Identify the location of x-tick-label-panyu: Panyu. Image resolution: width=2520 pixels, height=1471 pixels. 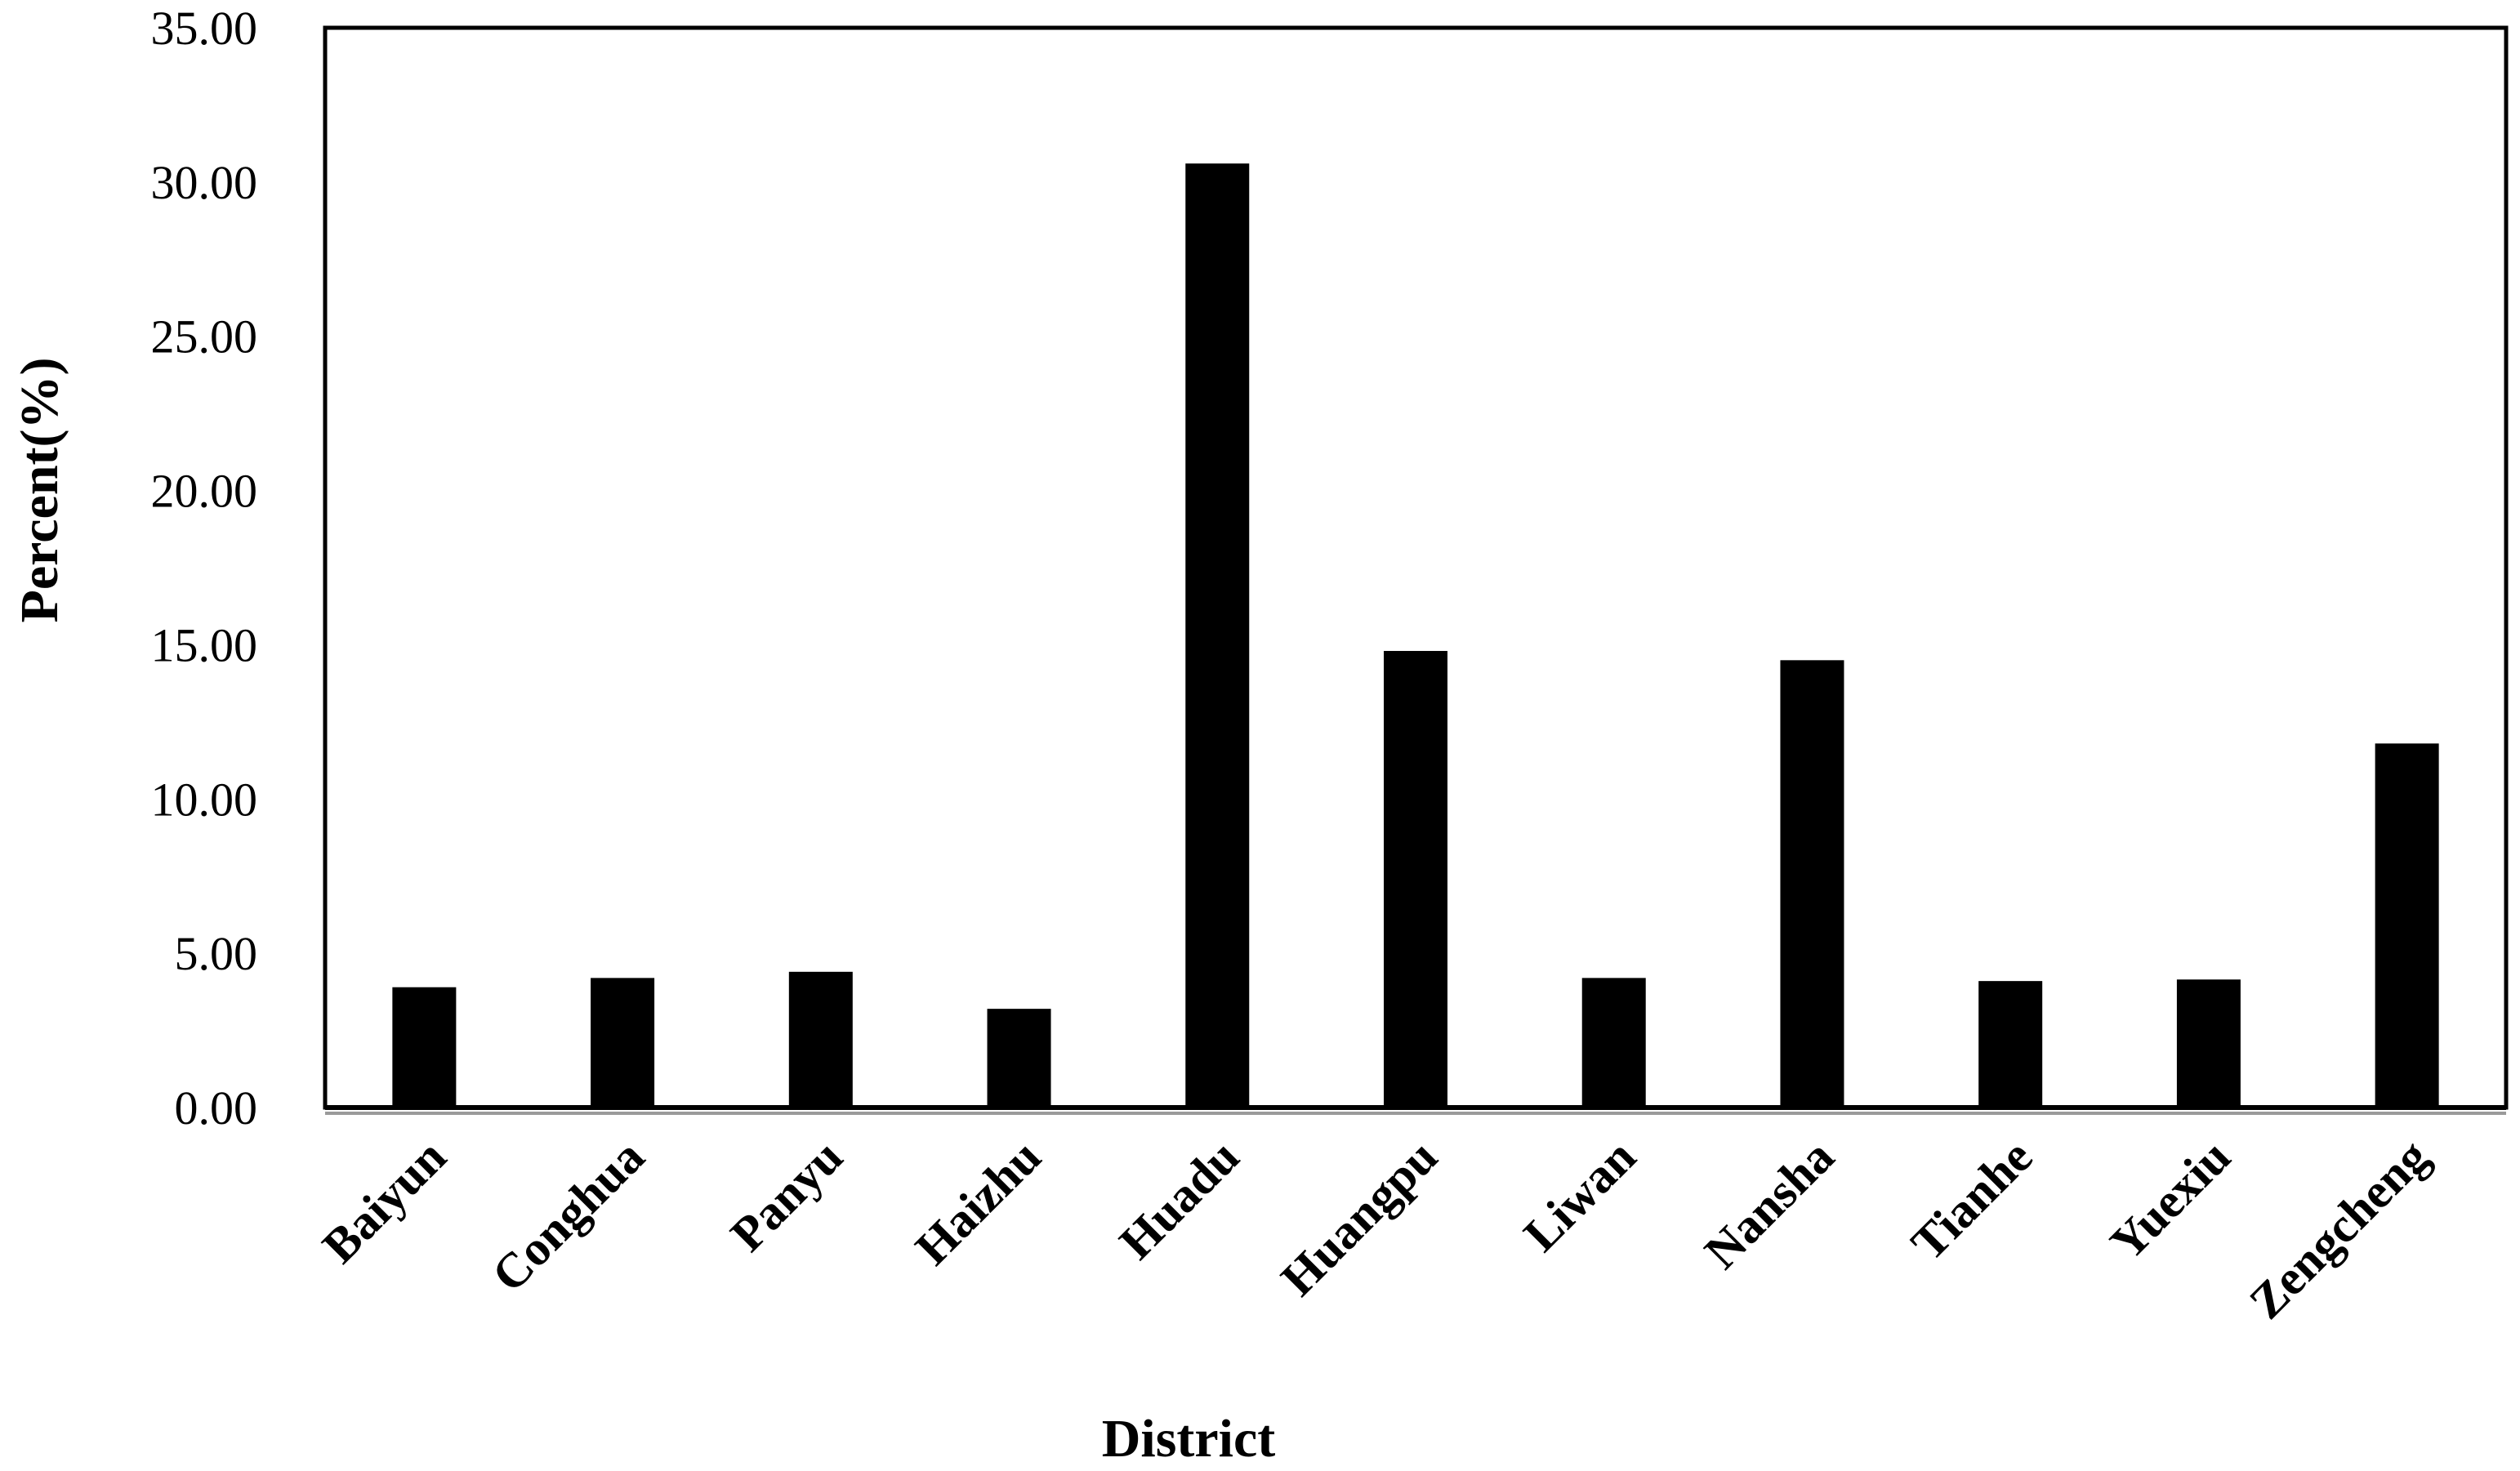
(787, 1196).